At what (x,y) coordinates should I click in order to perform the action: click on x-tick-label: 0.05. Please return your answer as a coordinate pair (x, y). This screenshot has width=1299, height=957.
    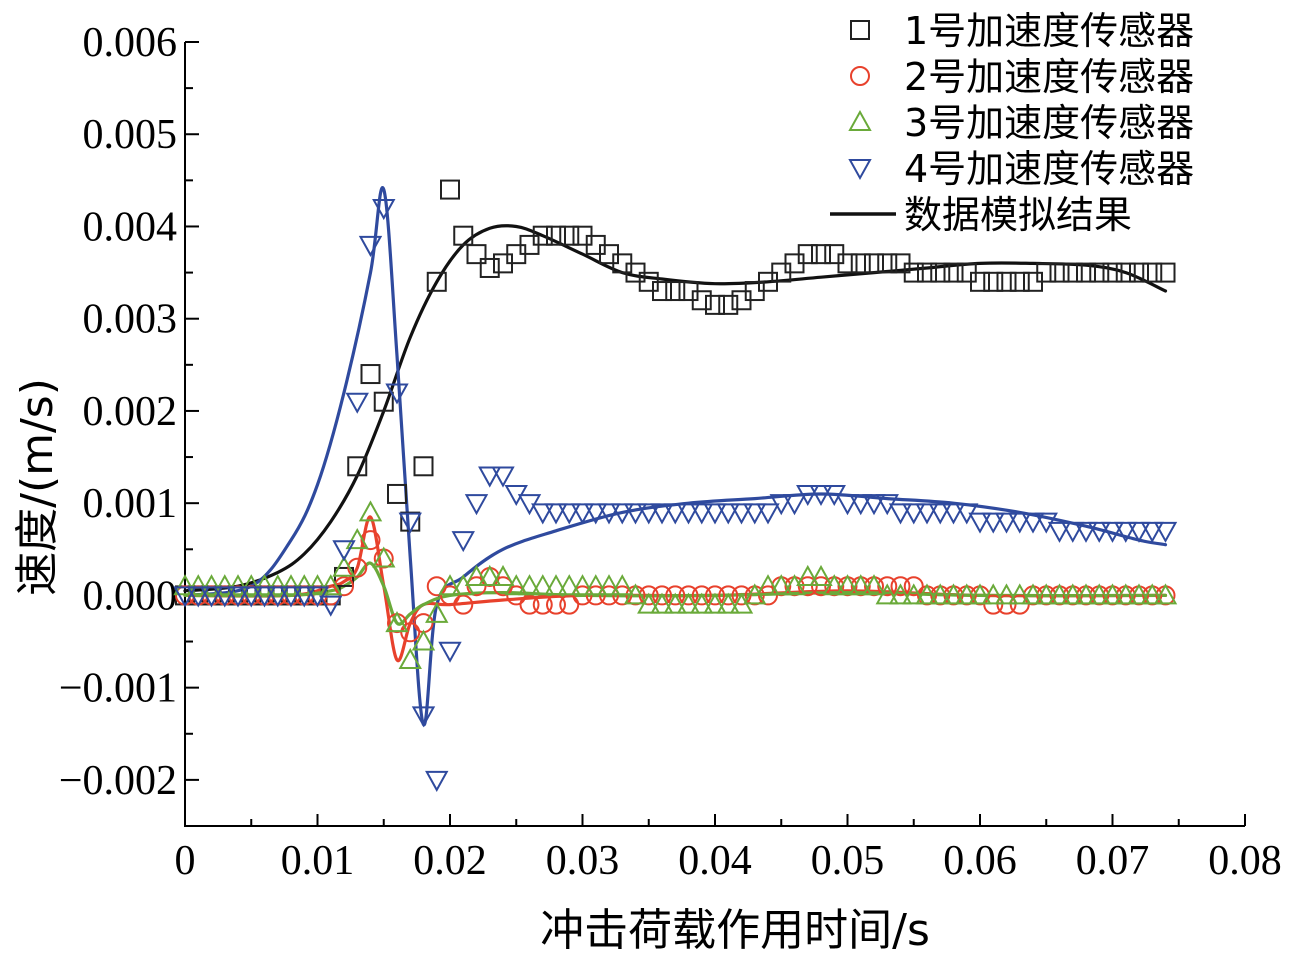
    Looking at the image, I should click on (848, 861).